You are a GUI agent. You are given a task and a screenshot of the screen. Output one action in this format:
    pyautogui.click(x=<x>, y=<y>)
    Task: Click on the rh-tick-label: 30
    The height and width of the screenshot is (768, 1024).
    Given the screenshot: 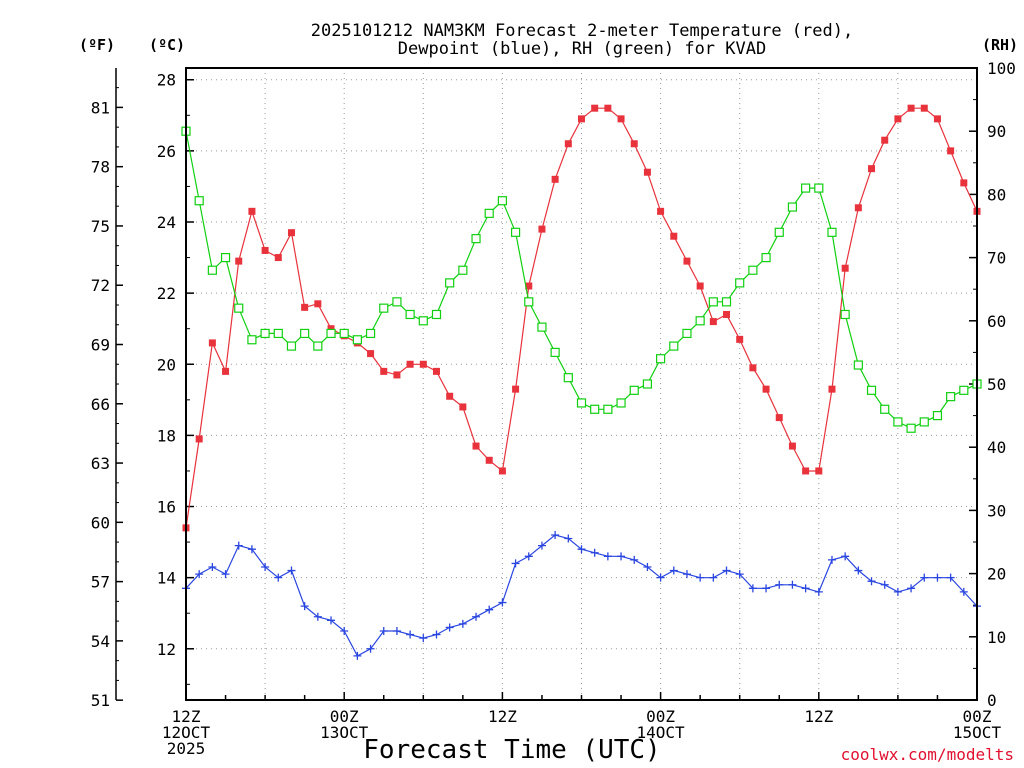 What is the action you would take?
    pyautogui.click(x=996, y=510)
    